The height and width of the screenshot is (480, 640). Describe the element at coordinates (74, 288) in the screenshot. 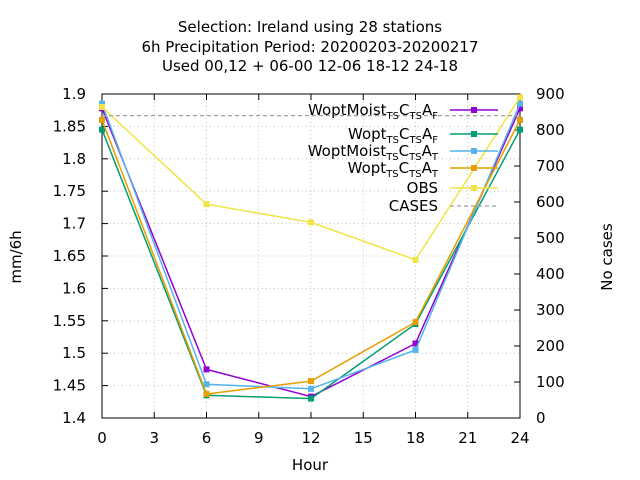

I see `y-tick-label: 1.6` at that location.